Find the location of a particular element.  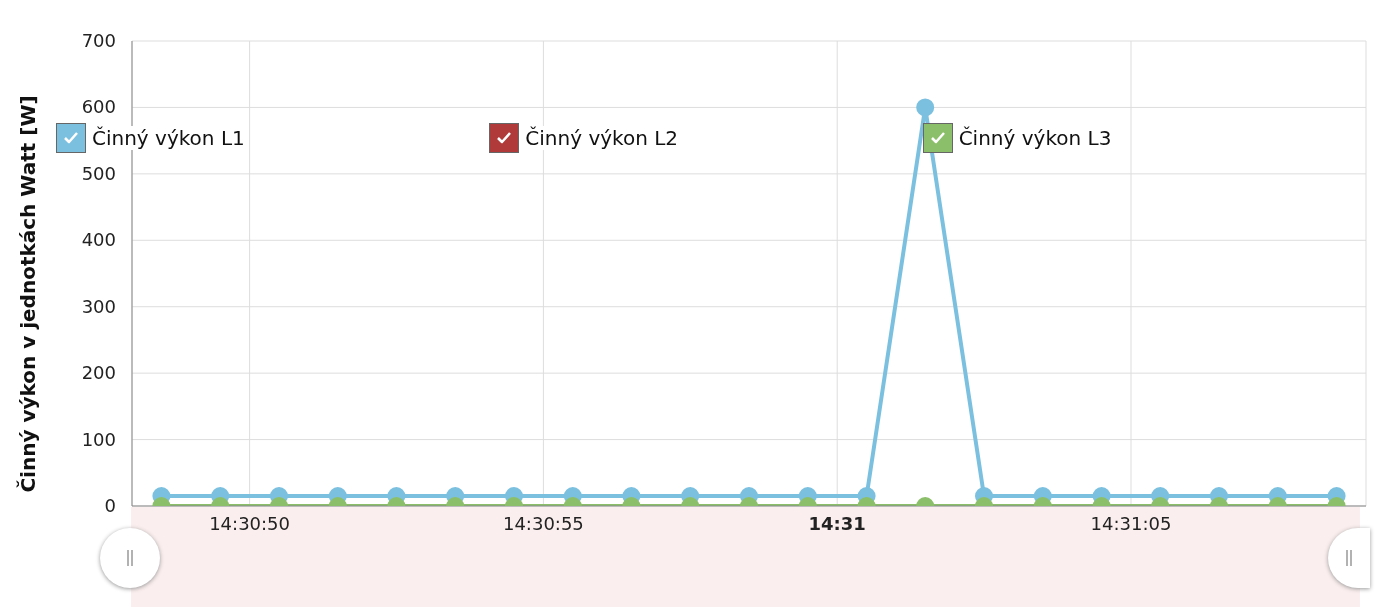

y-tick-label: 100 is located at coordinates (98, 439).